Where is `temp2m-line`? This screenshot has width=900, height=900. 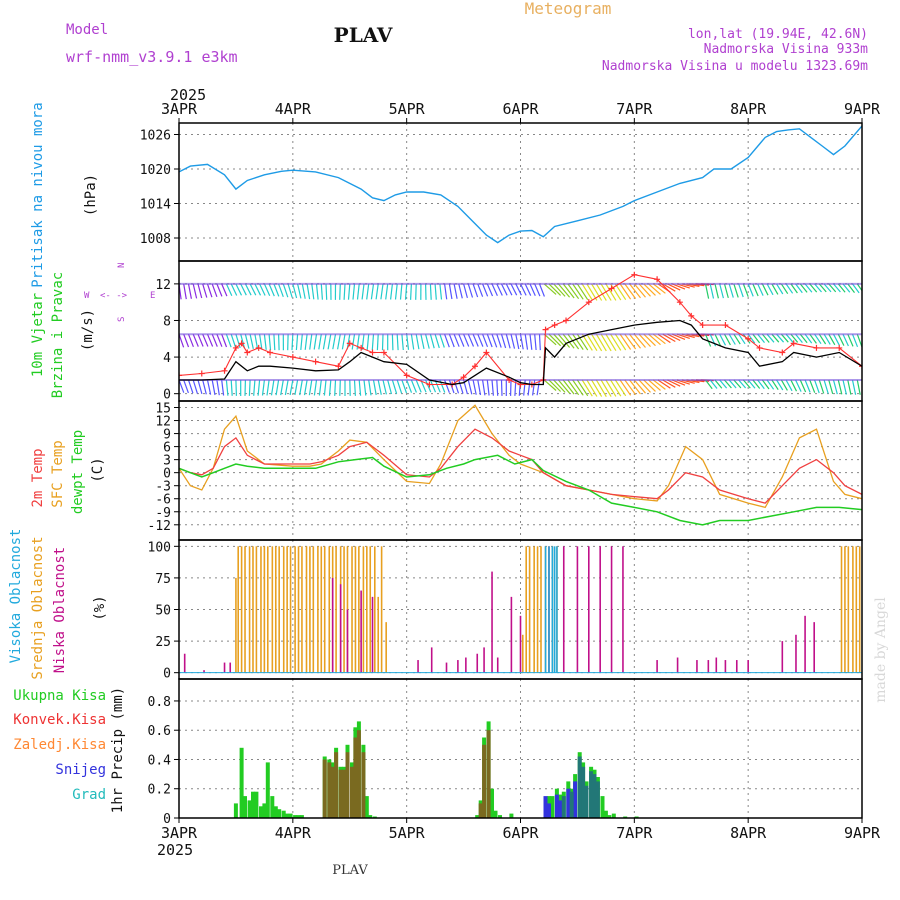
temp2m-line is located at coordinates (520, 466).